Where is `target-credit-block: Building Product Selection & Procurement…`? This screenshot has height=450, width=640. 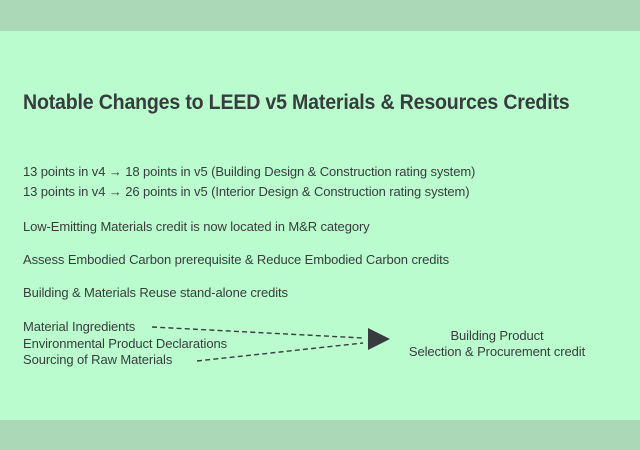
target-credit-block: Building Product Selection & Procurement… is located at coordinates (497, 344).